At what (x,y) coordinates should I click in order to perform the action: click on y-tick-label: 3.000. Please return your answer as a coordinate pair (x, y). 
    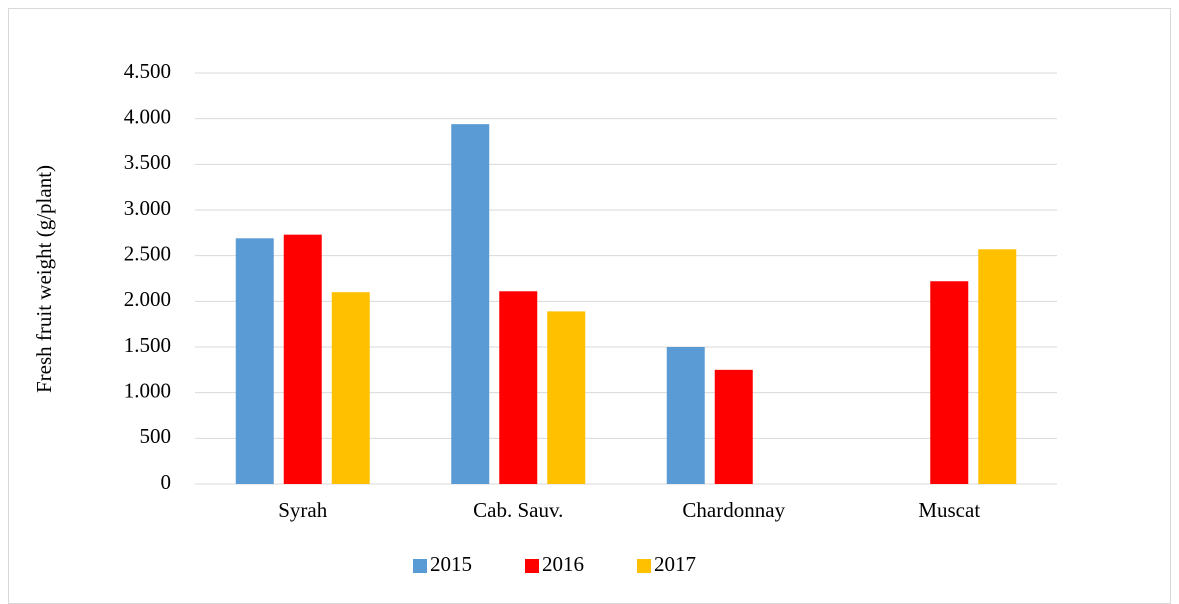
    Looking at the image, I should click on (147, 208).